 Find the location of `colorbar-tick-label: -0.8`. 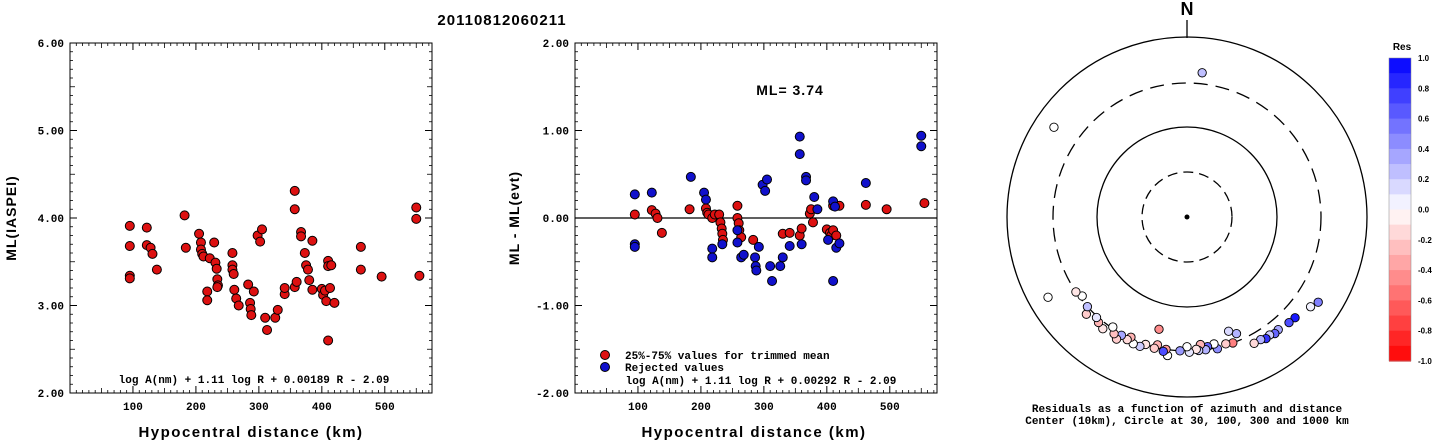

colorbar-tick-label: -0.8 is located at coordinates (1425, 331).